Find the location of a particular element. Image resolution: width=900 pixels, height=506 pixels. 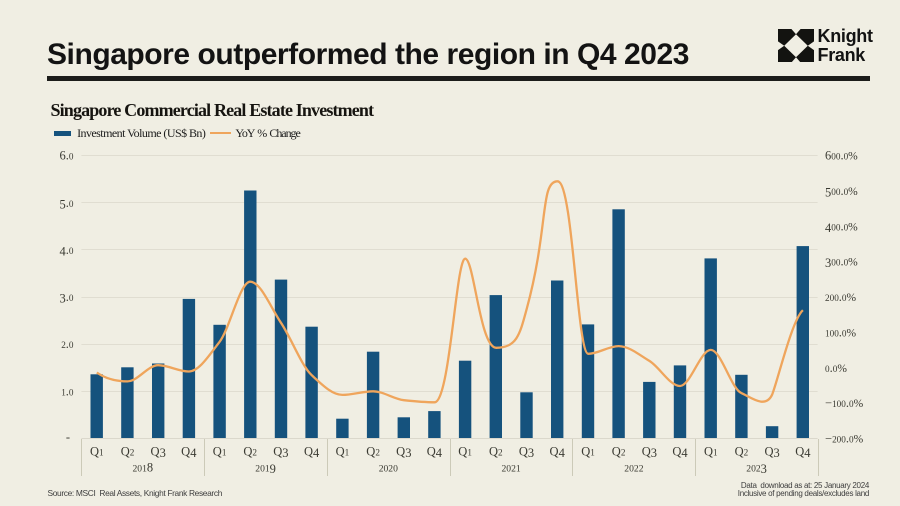

svg-text: −100.0% is located at coordinates (844, 403).